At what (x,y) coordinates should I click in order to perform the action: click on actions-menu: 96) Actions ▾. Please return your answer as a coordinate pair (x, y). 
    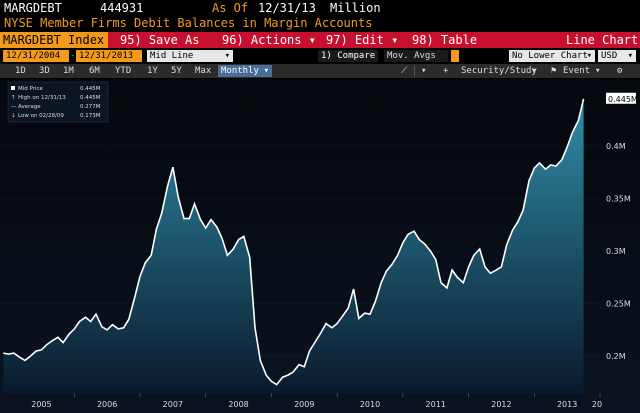
    Looking at the image, I should click on (269, 40).